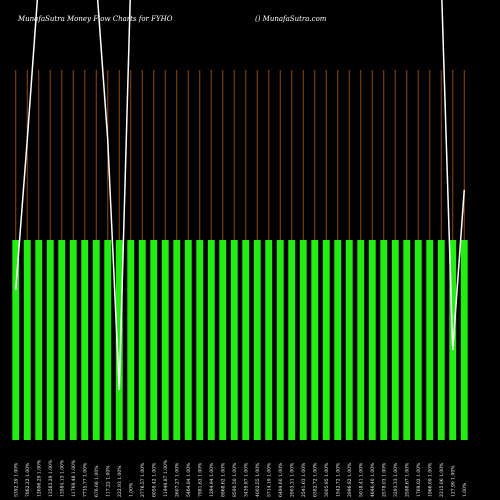 This screenshot has height=500, width=500. What do you see at coordinates (327, 479) in the screenshot?
I see `x-tick-label: 3005.95 1.00%` at bounding box center [327, 479].